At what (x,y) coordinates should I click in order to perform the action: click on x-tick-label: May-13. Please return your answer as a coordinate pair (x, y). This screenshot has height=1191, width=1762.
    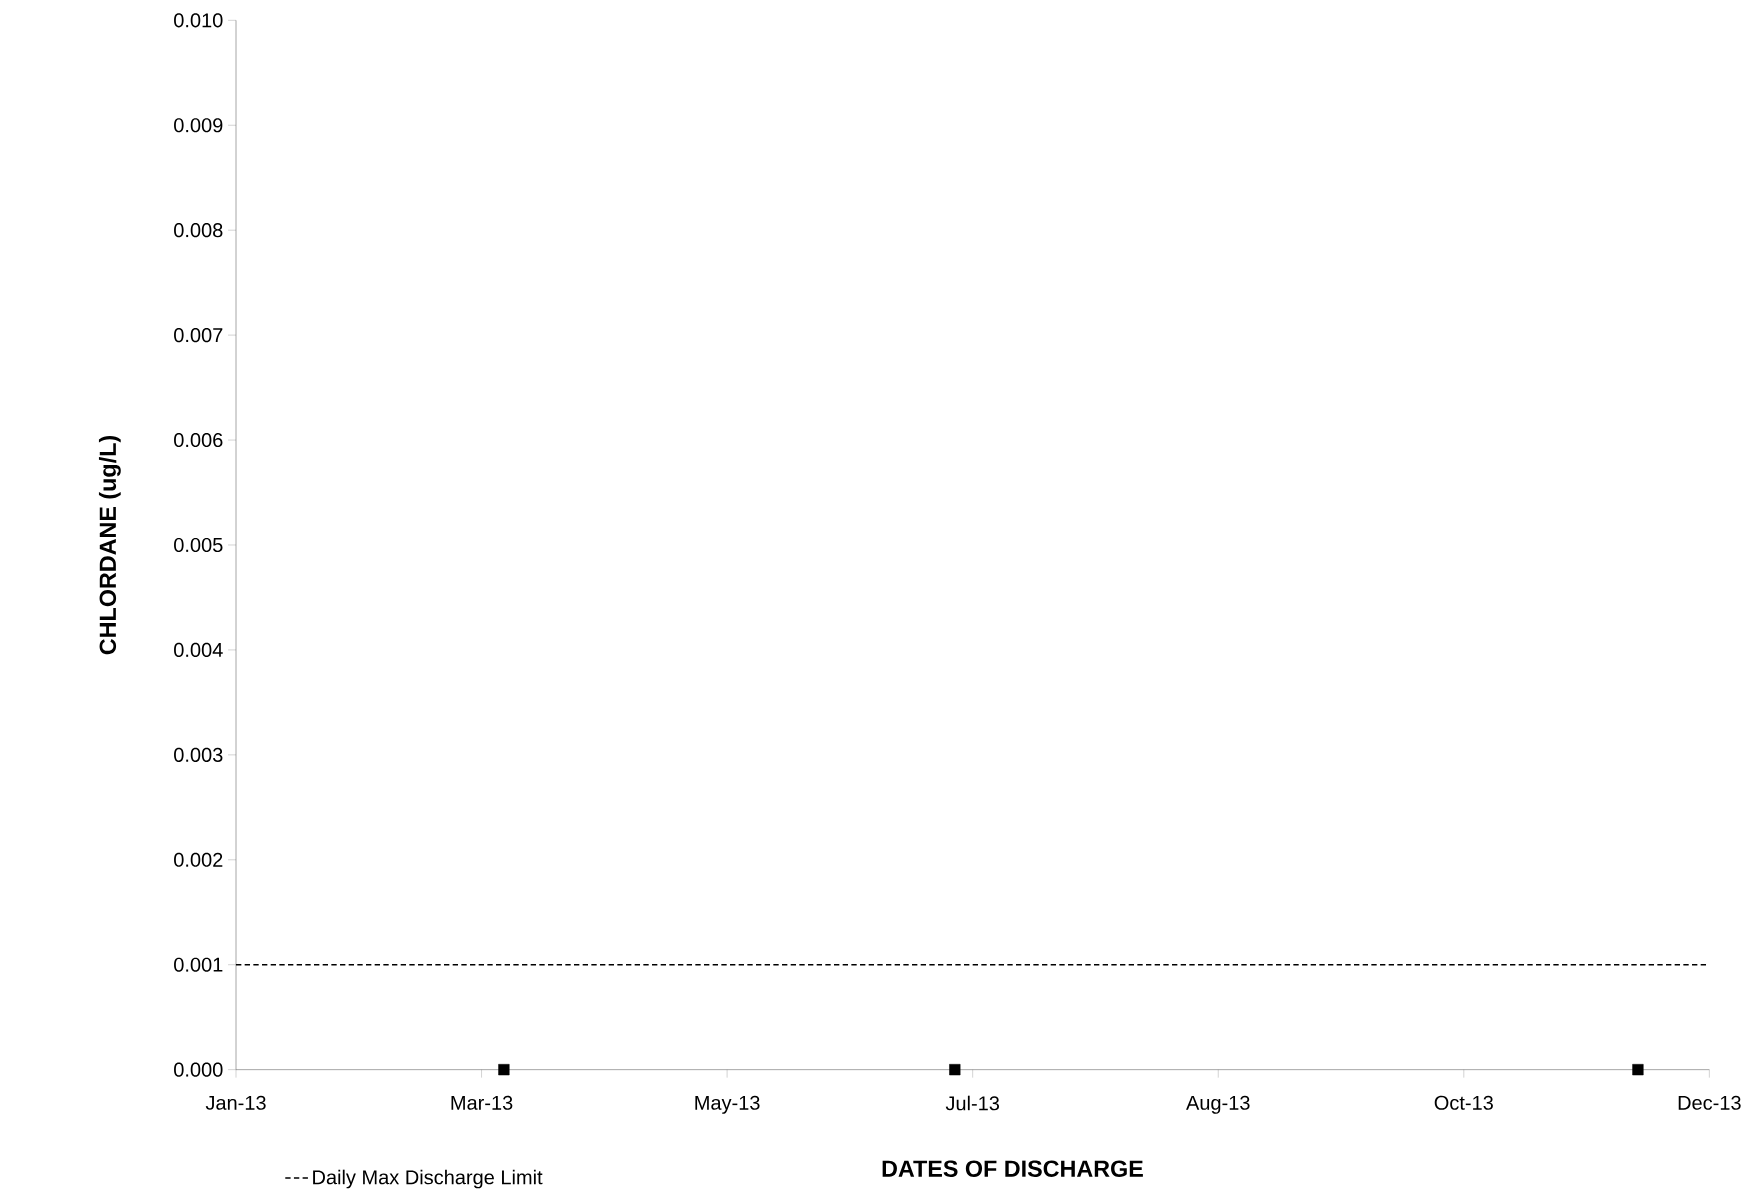
    Looking at the image, I should click on (727, 1104).